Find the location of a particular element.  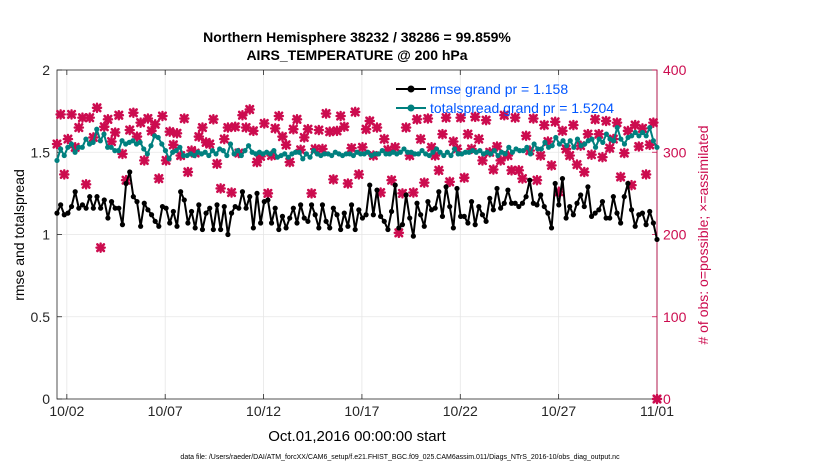

y-axis-right-label: # of obs: o=possible; ×=assimilated is located at coordinates (703, 234).